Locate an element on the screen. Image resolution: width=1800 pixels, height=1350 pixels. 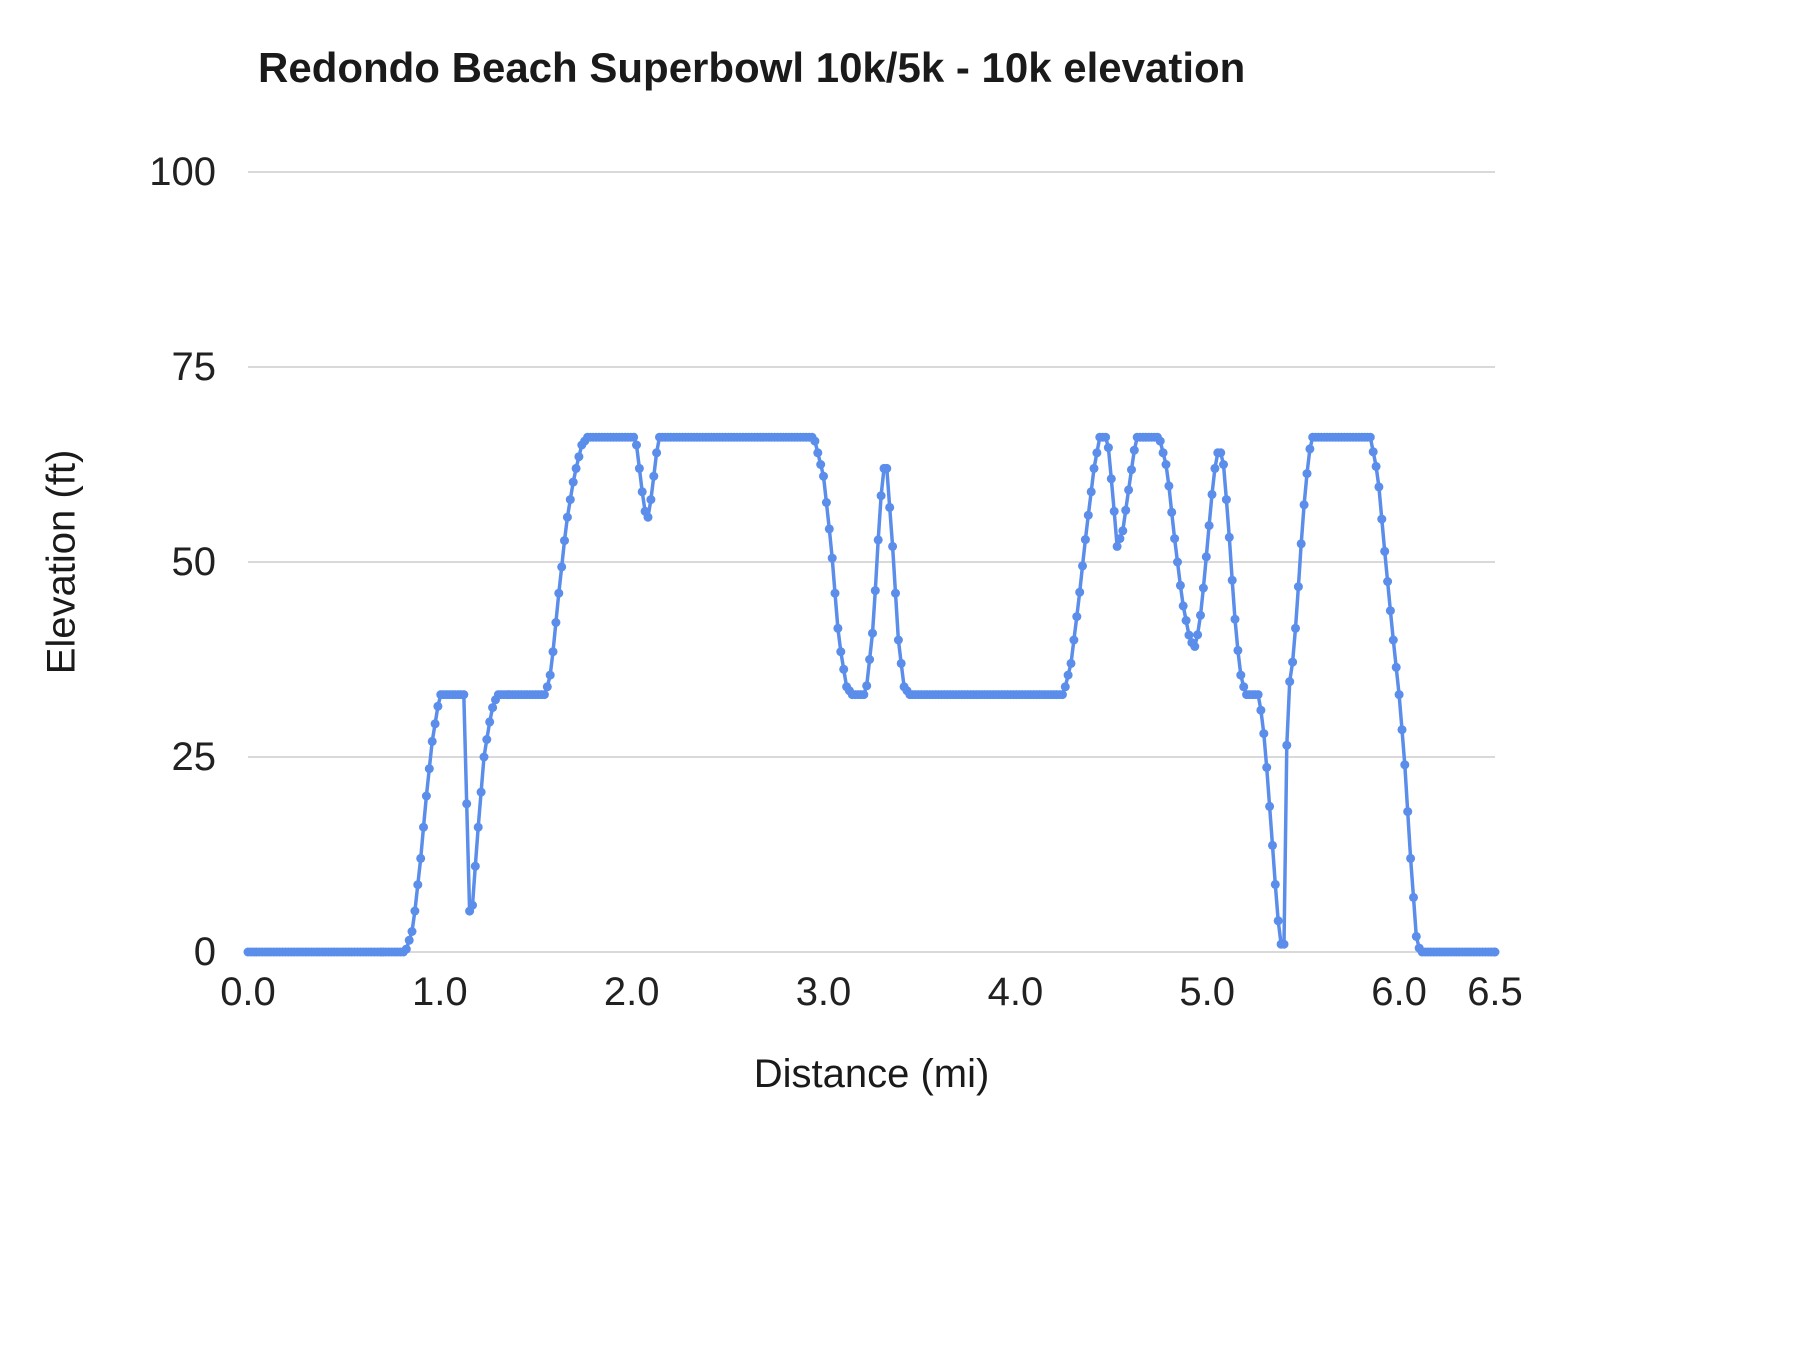
svg-text: 6.5 is located at coordinates (1495, 992).